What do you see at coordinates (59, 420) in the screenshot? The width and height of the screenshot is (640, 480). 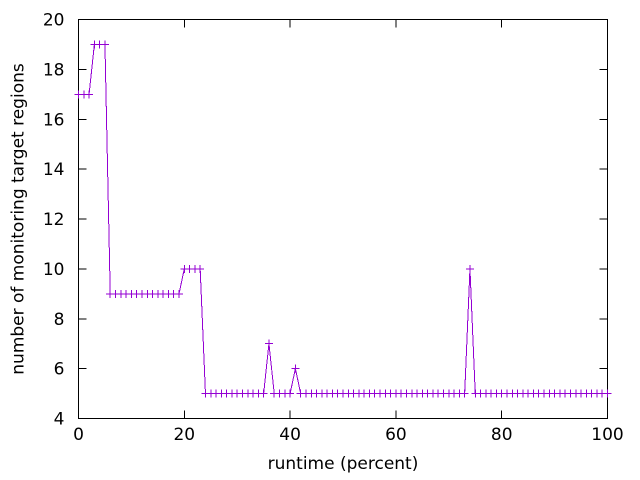 I see `y-tick-label: 4` at bounding box center [59, 420].